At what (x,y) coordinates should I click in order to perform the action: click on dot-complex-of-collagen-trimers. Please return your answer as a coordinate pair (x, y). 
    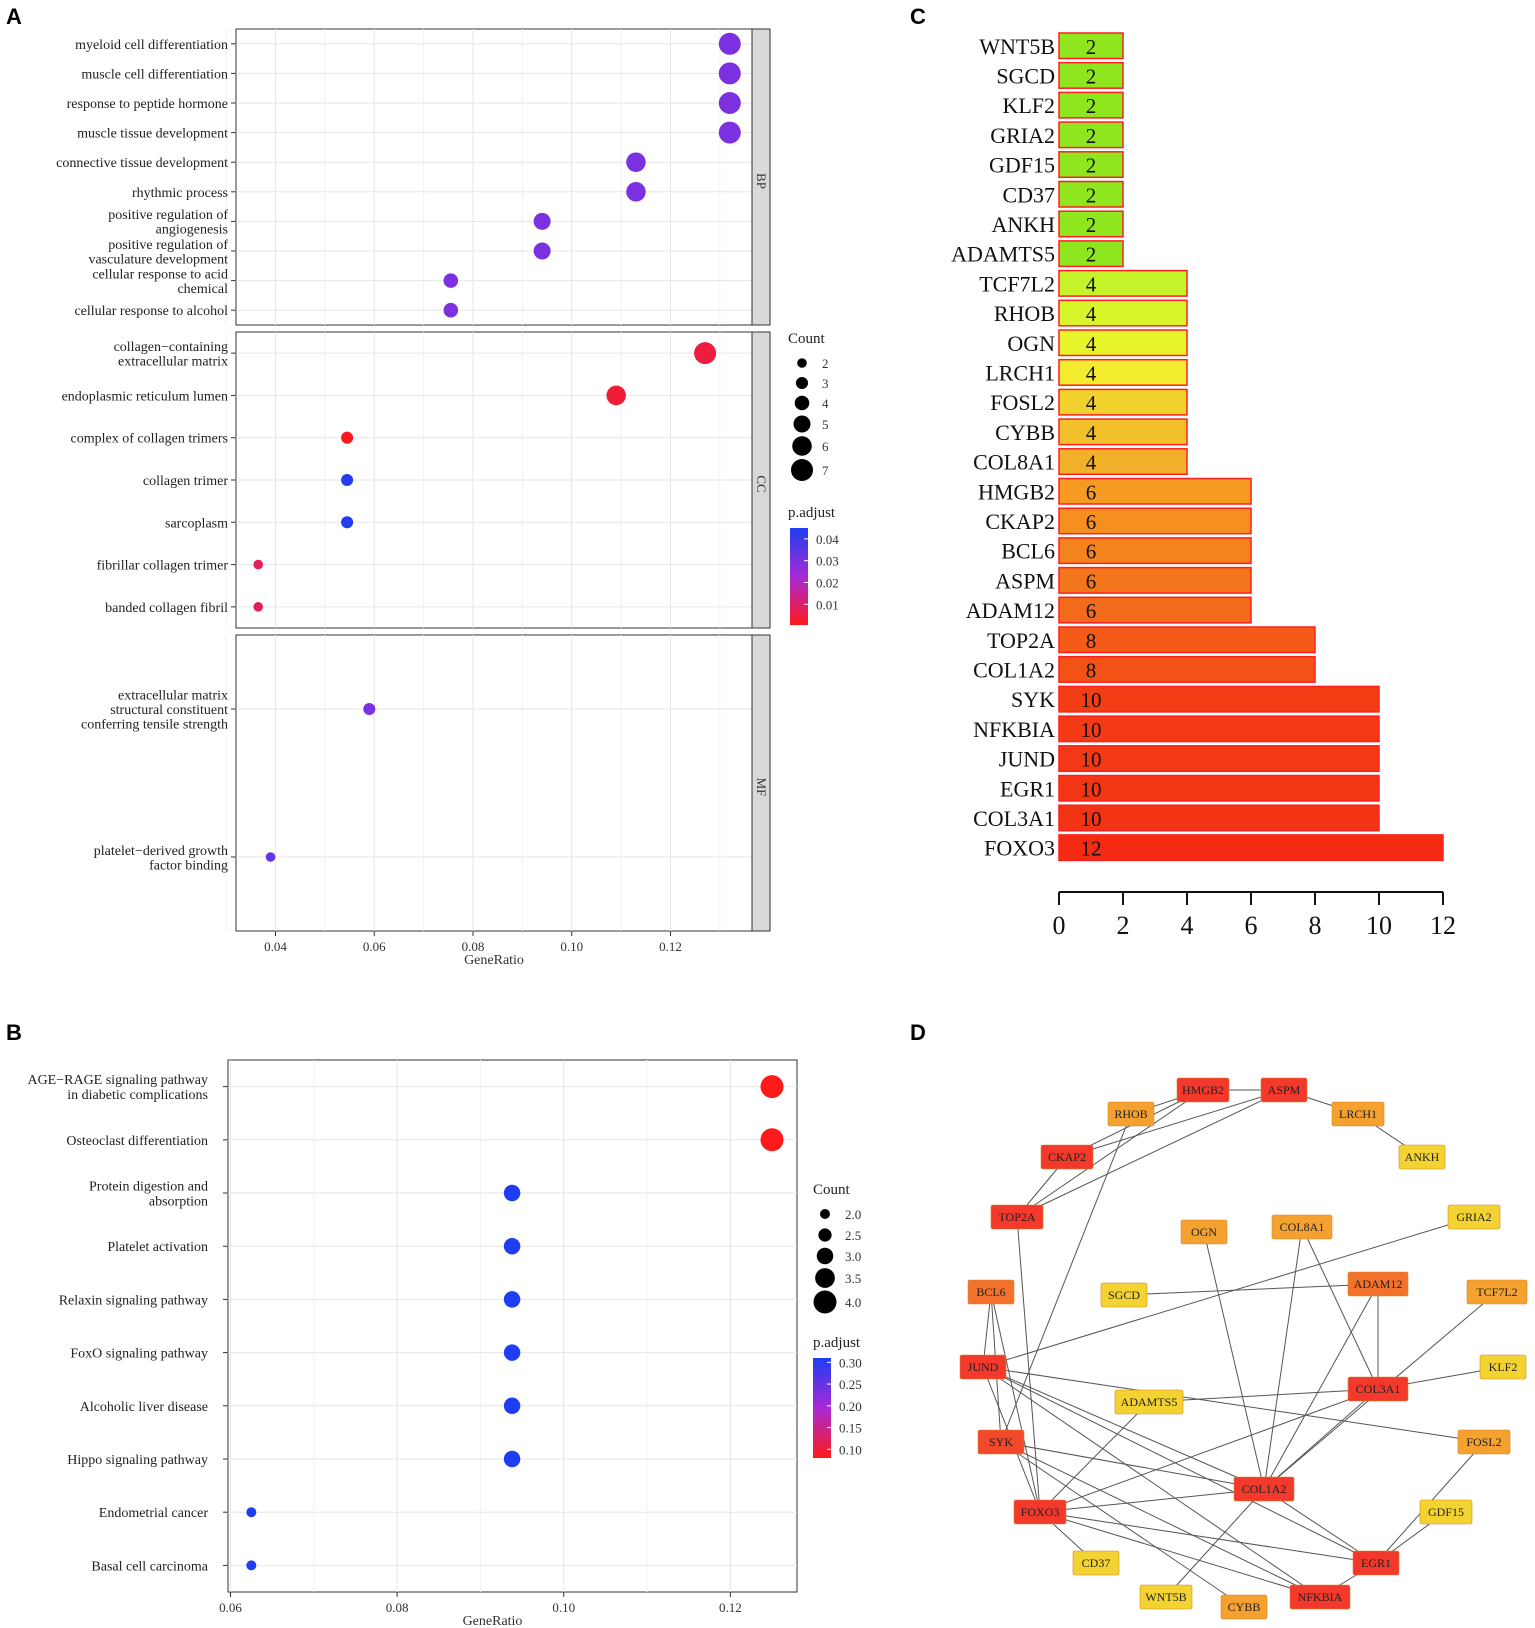
    Looking at the image, I should click on (347, 437).